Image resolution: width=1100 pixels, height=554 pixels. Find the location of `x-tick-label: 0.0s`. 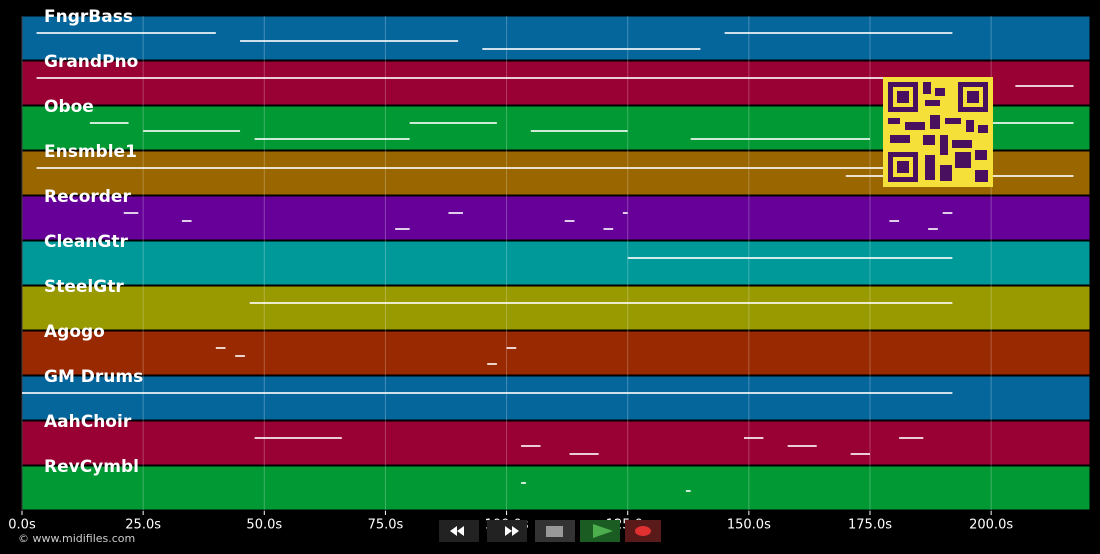

x-tick-label: 0.0s is located at coordinates (22, 525).